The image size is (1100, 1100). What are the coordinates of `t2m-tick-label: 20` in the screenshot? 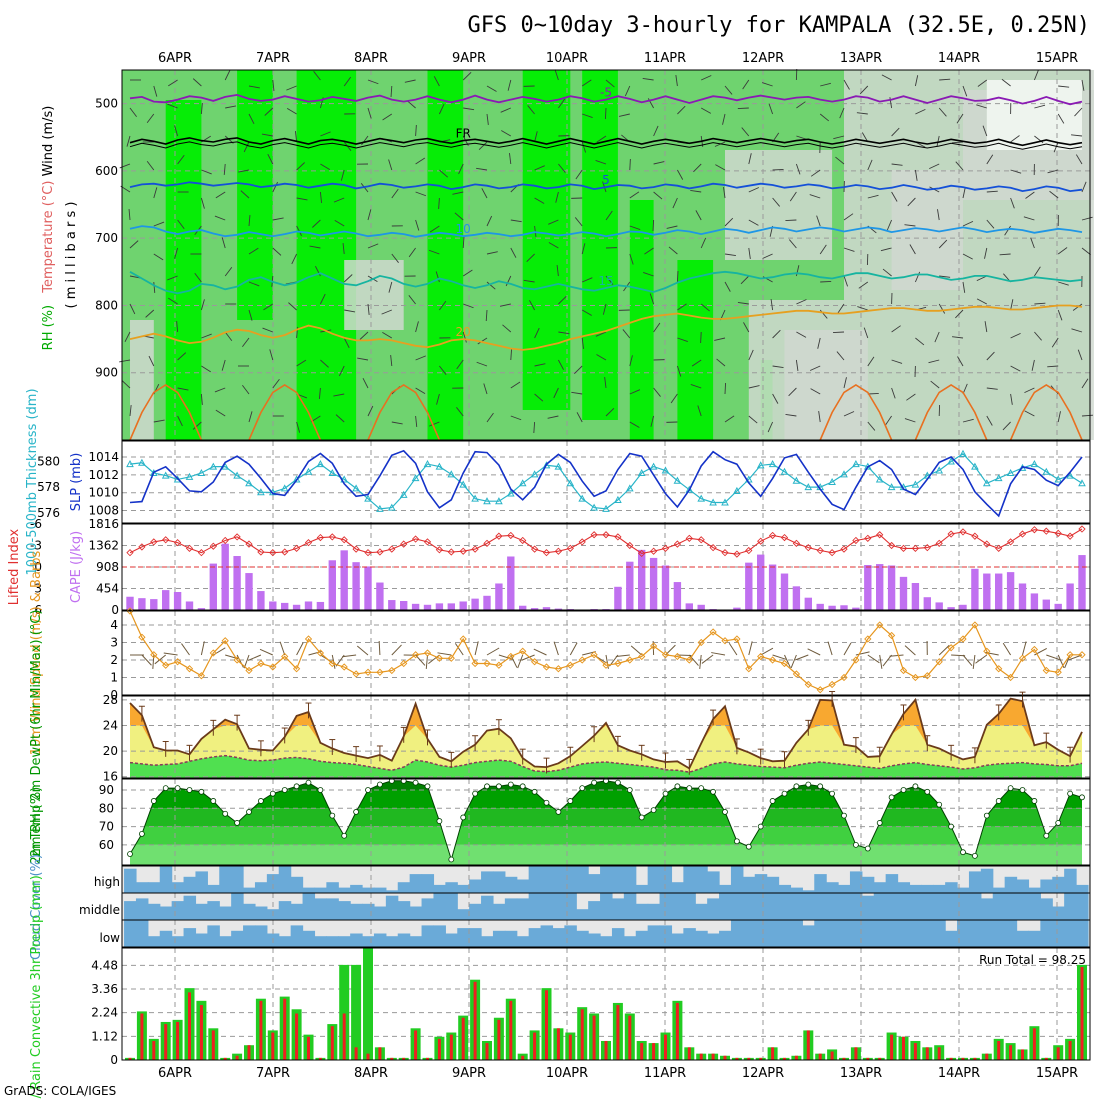 It's located at (110, 751).